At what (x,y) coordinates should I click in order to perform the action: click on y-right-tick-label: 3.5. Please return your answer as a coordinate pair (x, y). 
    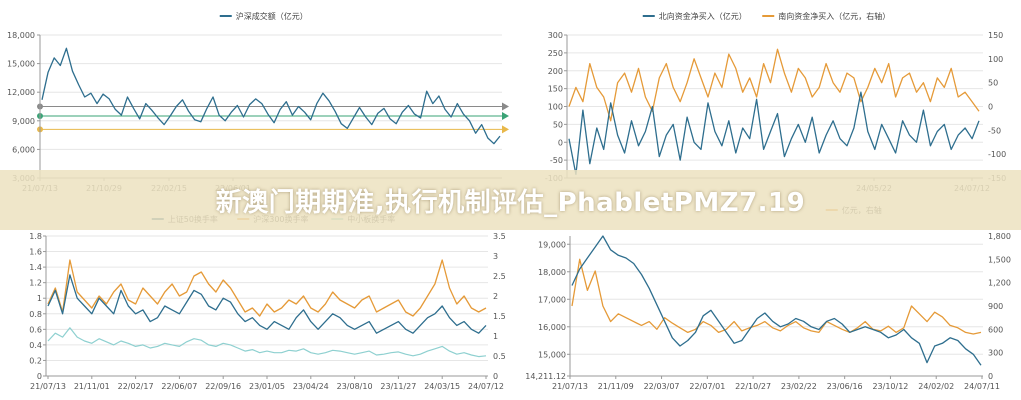
    Looking at the image, I should click on (499, 236).